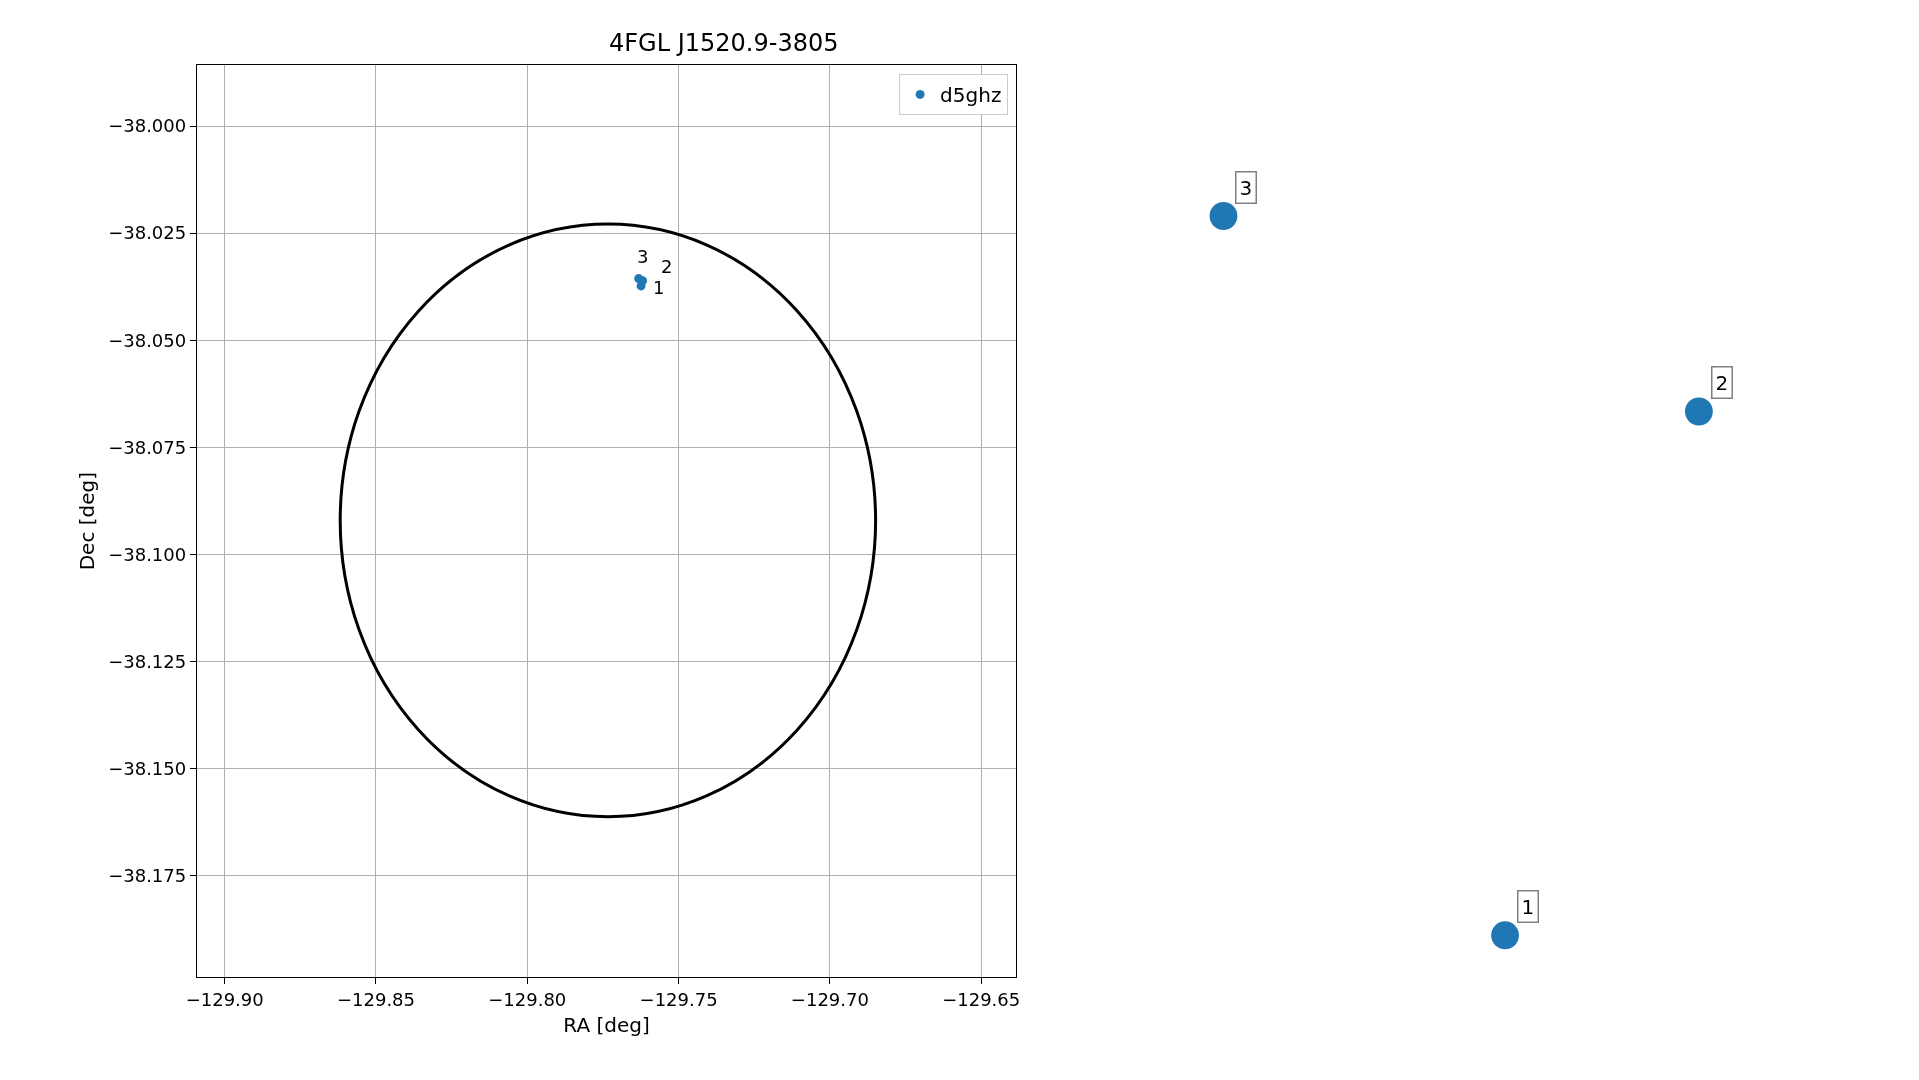  I want to click on annotation: 1, so click(659, 287).